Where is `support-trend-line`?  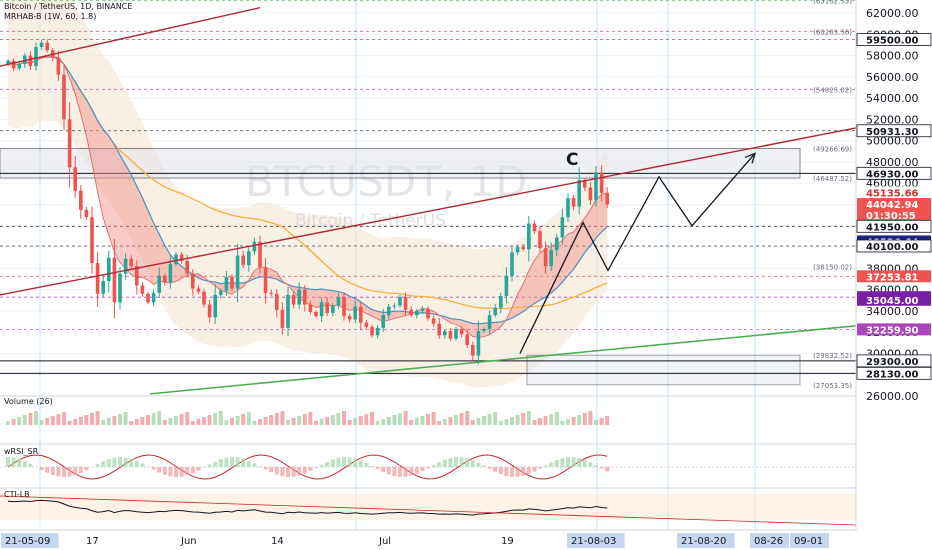
support-trend-line is located at coordinates (503, 359).